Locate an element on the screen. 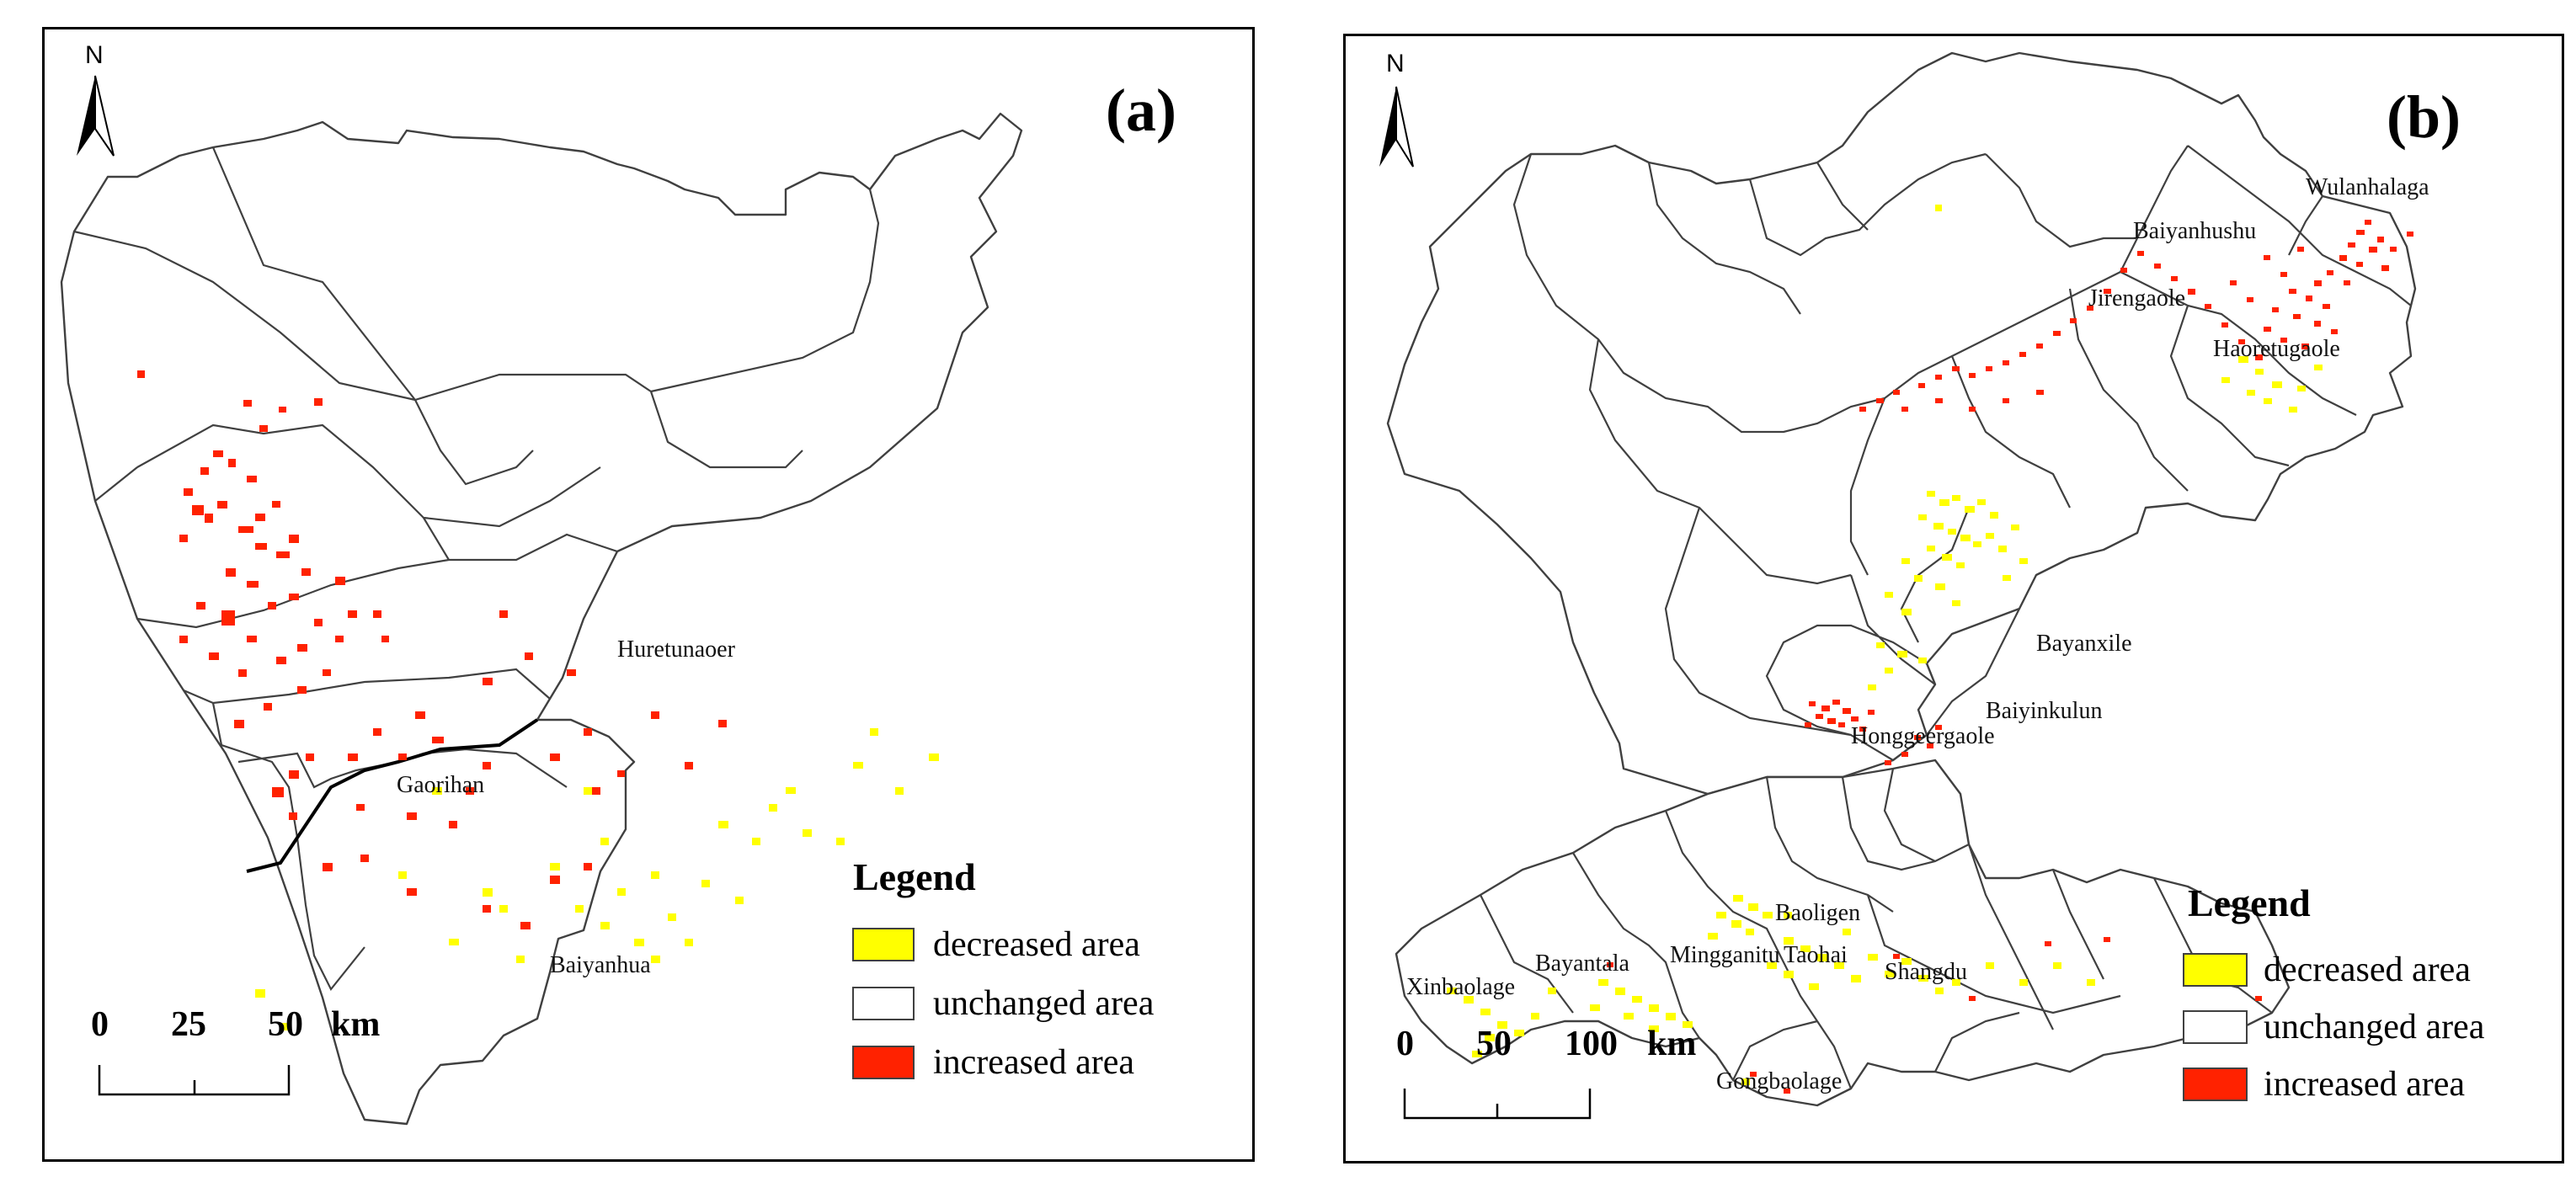  place-label-b-5: Baiyinkulun is located at coordinates (2044, 711).